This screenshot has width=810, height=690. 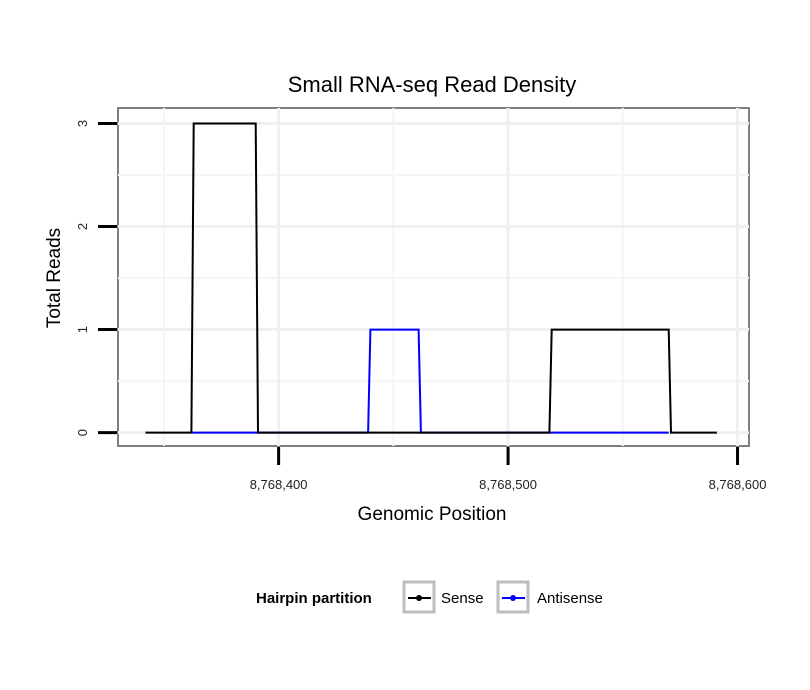 What do you see at coordinates (432, 514) in the screenshot?
I see `x-axis-title: Genomic Position` at bounding box center [432, 514].